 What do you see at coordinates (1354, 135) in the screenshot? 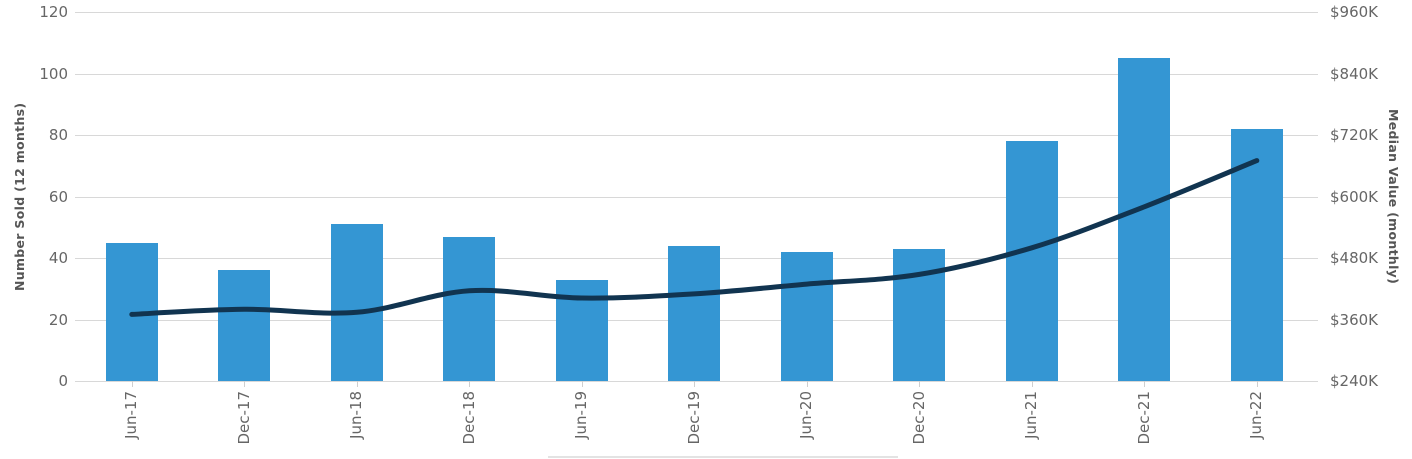
I see `right-axis-tick-label: $720K` at bounding box center [1354, 135].